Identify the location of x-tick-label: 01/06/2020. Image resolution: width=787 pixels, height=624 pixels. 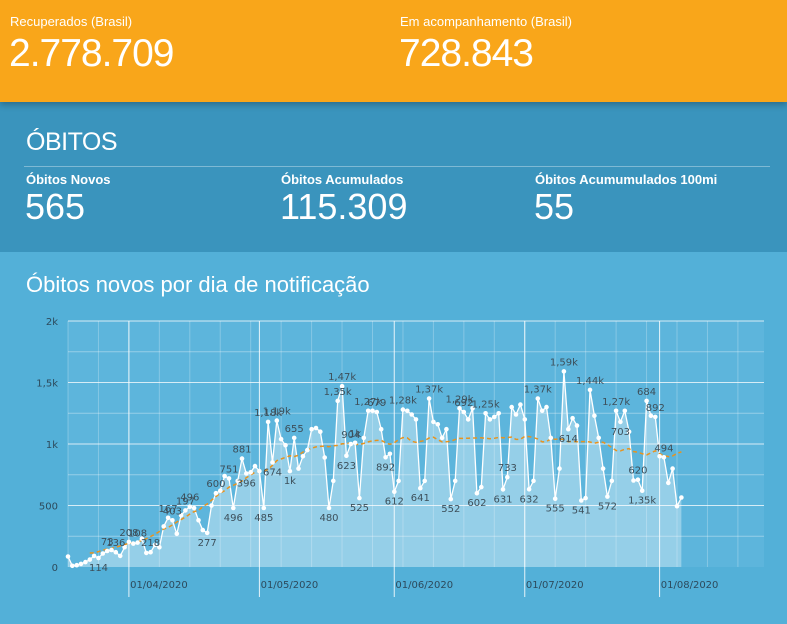
(424, 585).